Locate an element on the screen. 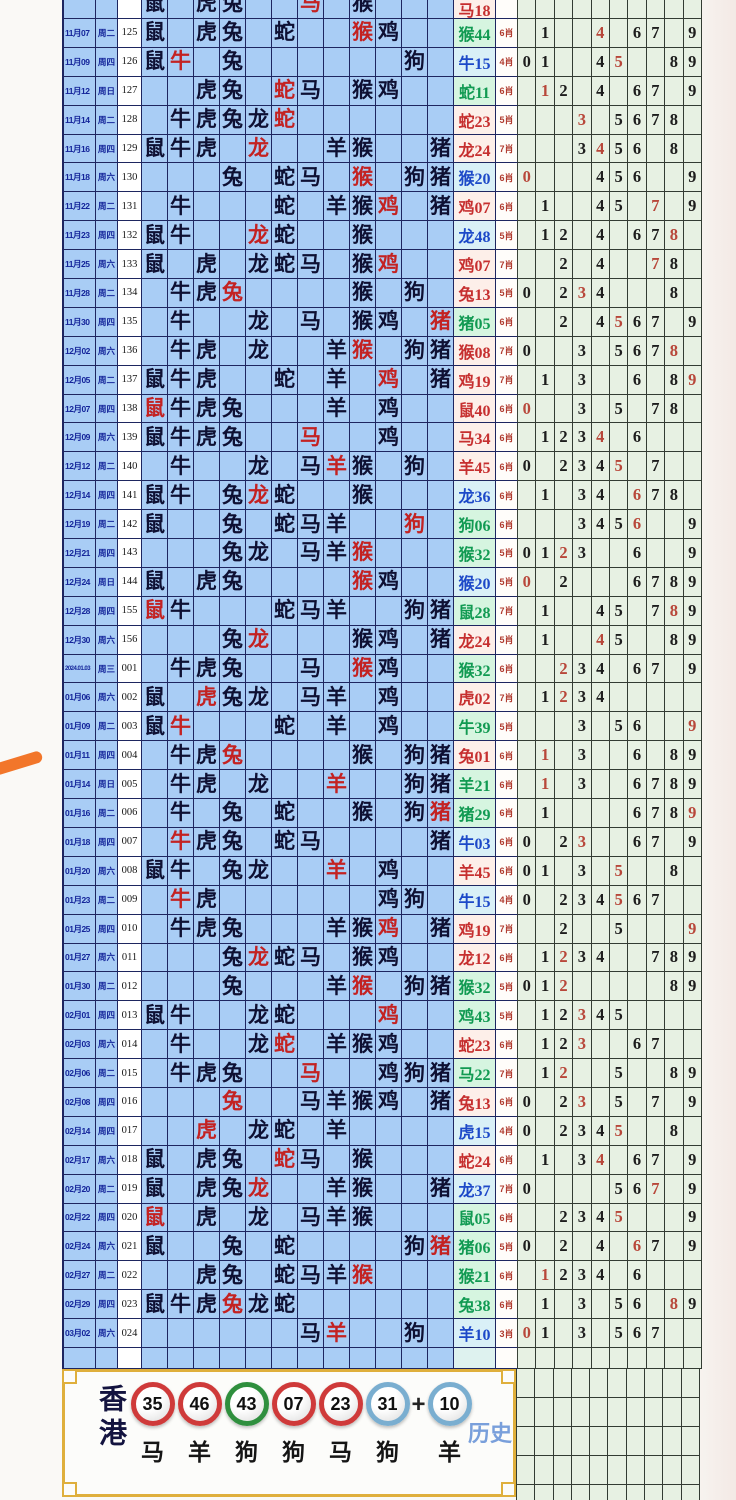 The width and height of the screenshot is (736, 1500). issue-cell: 009 is located at coordinates (130, 900).